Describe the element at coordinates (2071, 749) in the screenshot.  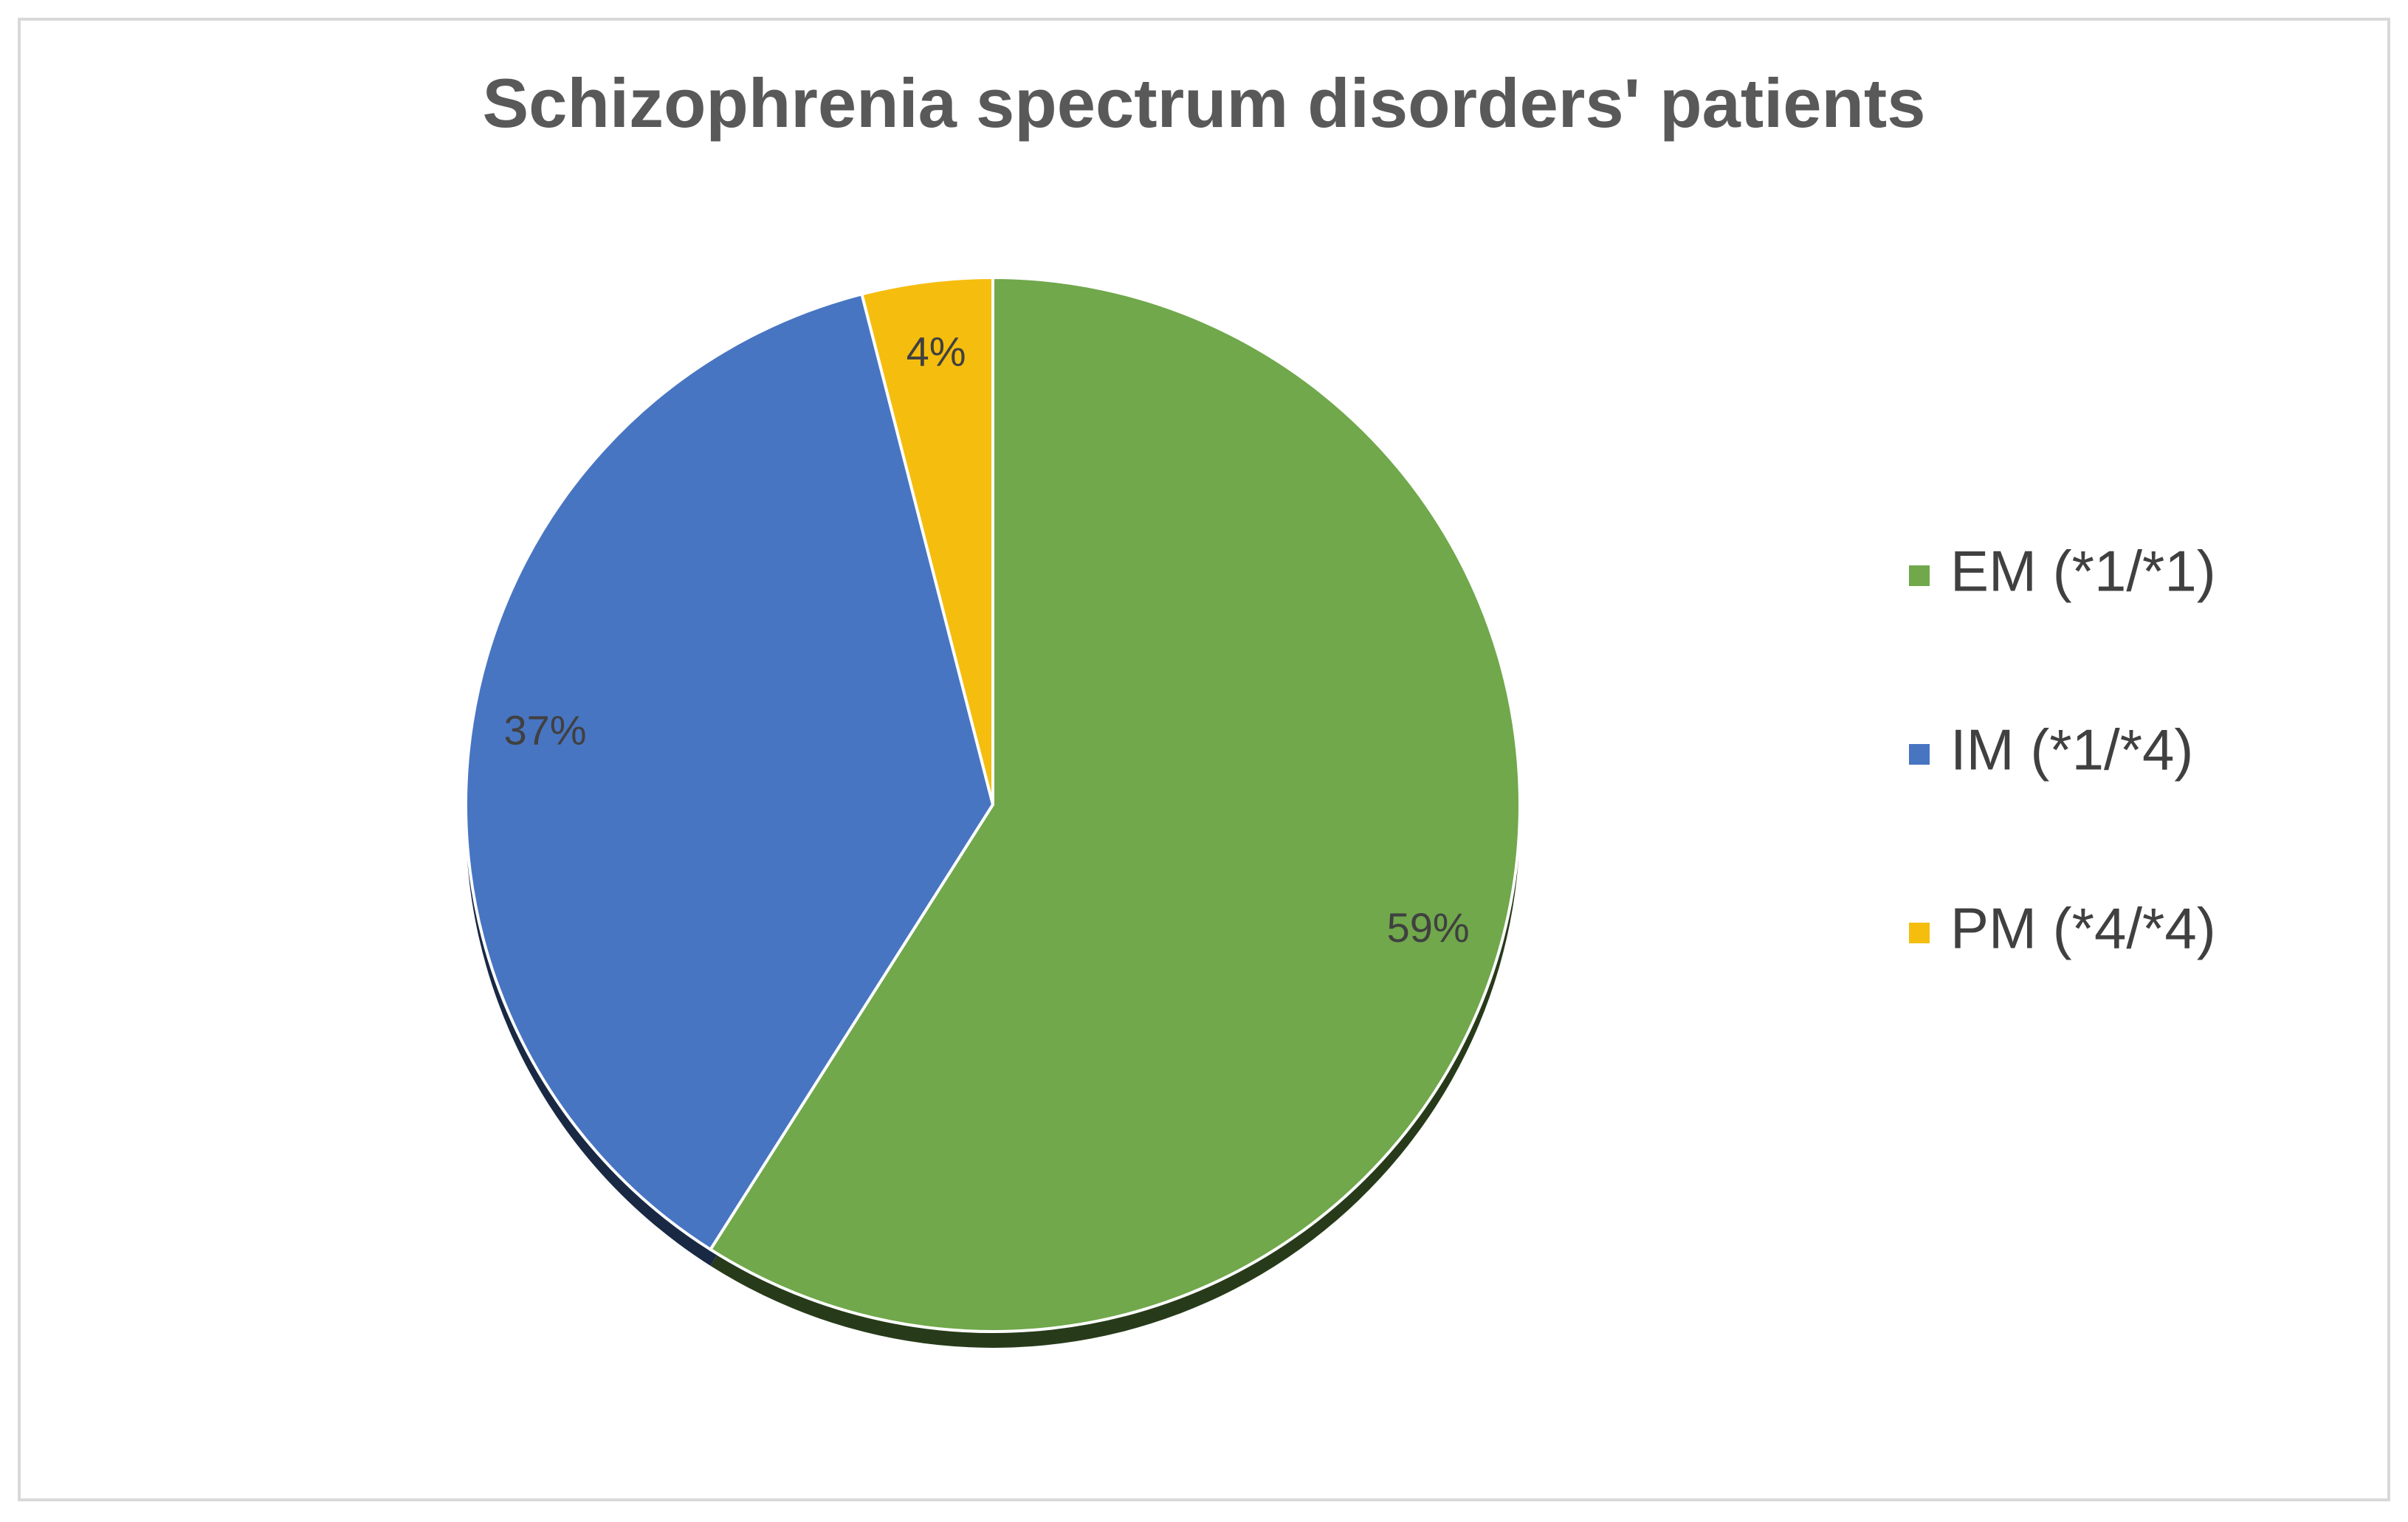
I see `legend-label-im-1-4: IM (*1/*4)` at that location.